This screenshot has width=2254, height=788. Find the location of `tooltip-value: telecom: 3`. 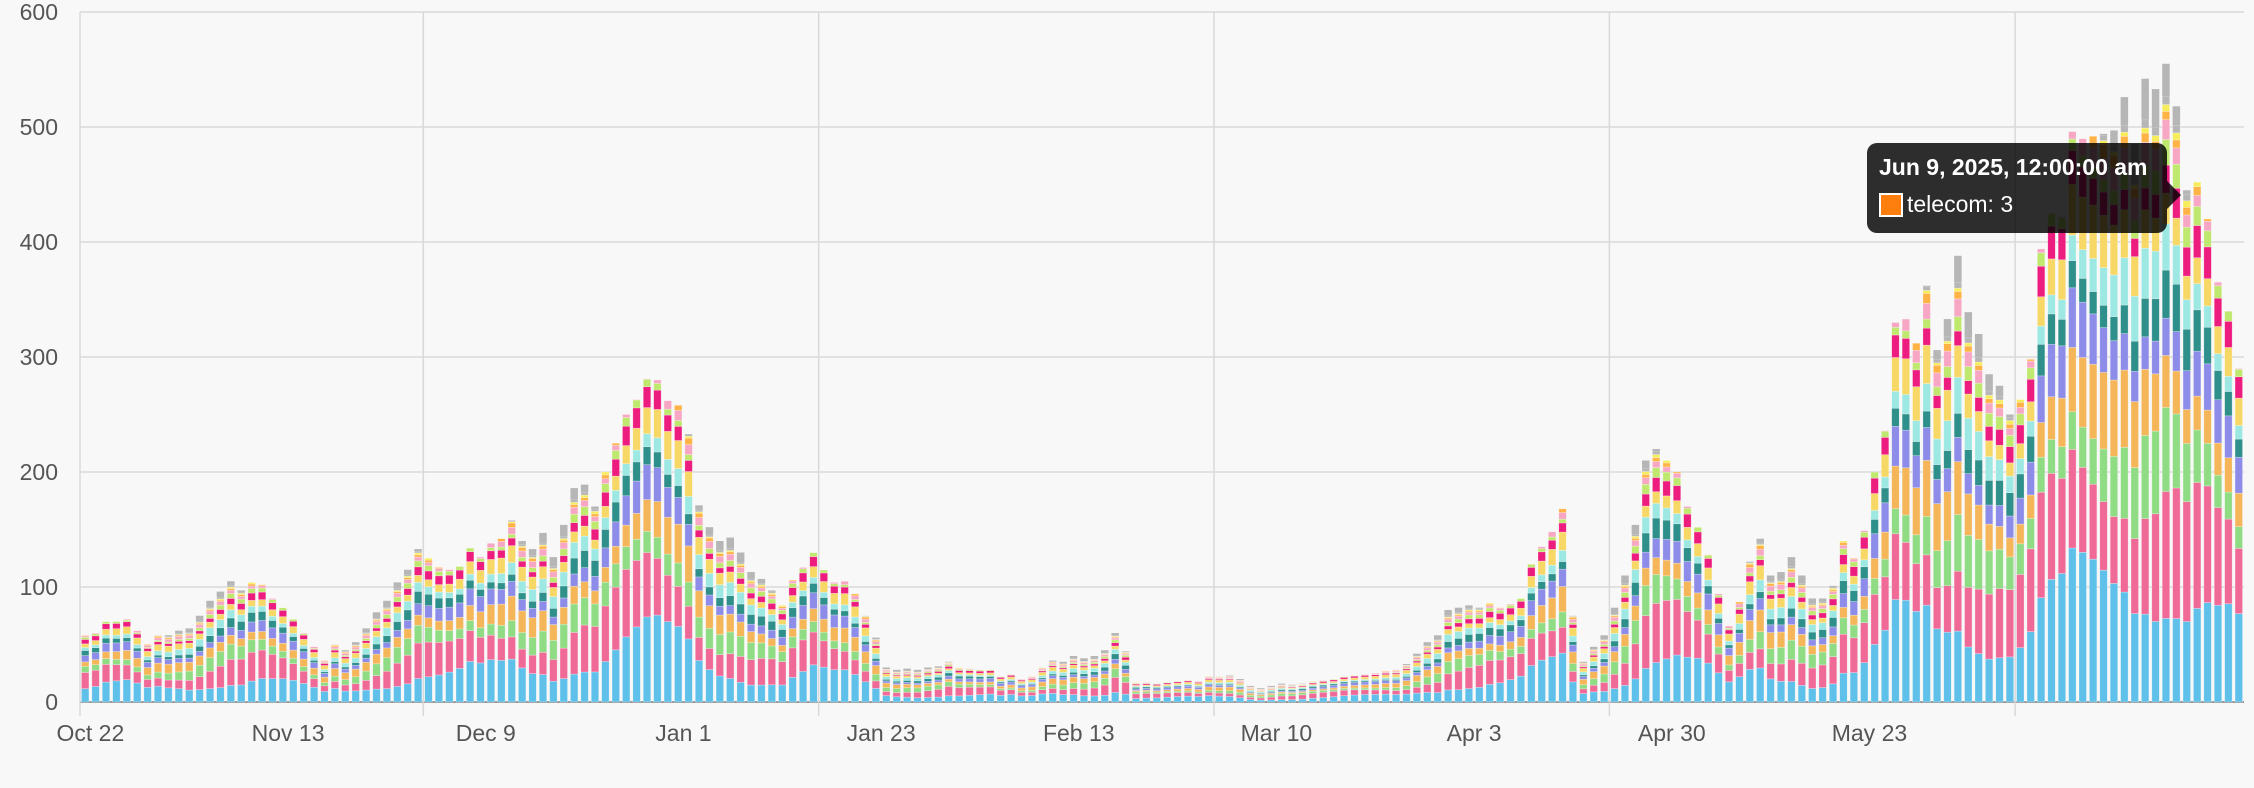

tooltip-value: telecom: 3 is located at coordinates (1960, 204).